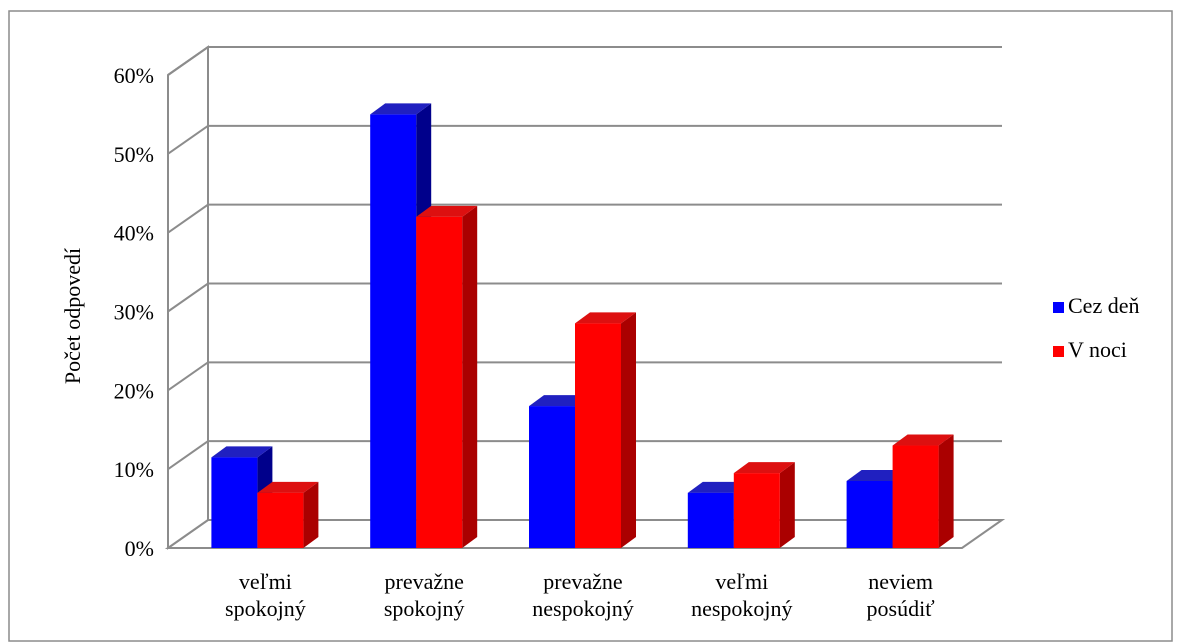  Describe the element at coordinates (134, 154) in the screenshot. I see `y-tick-label: 50%` at that location.